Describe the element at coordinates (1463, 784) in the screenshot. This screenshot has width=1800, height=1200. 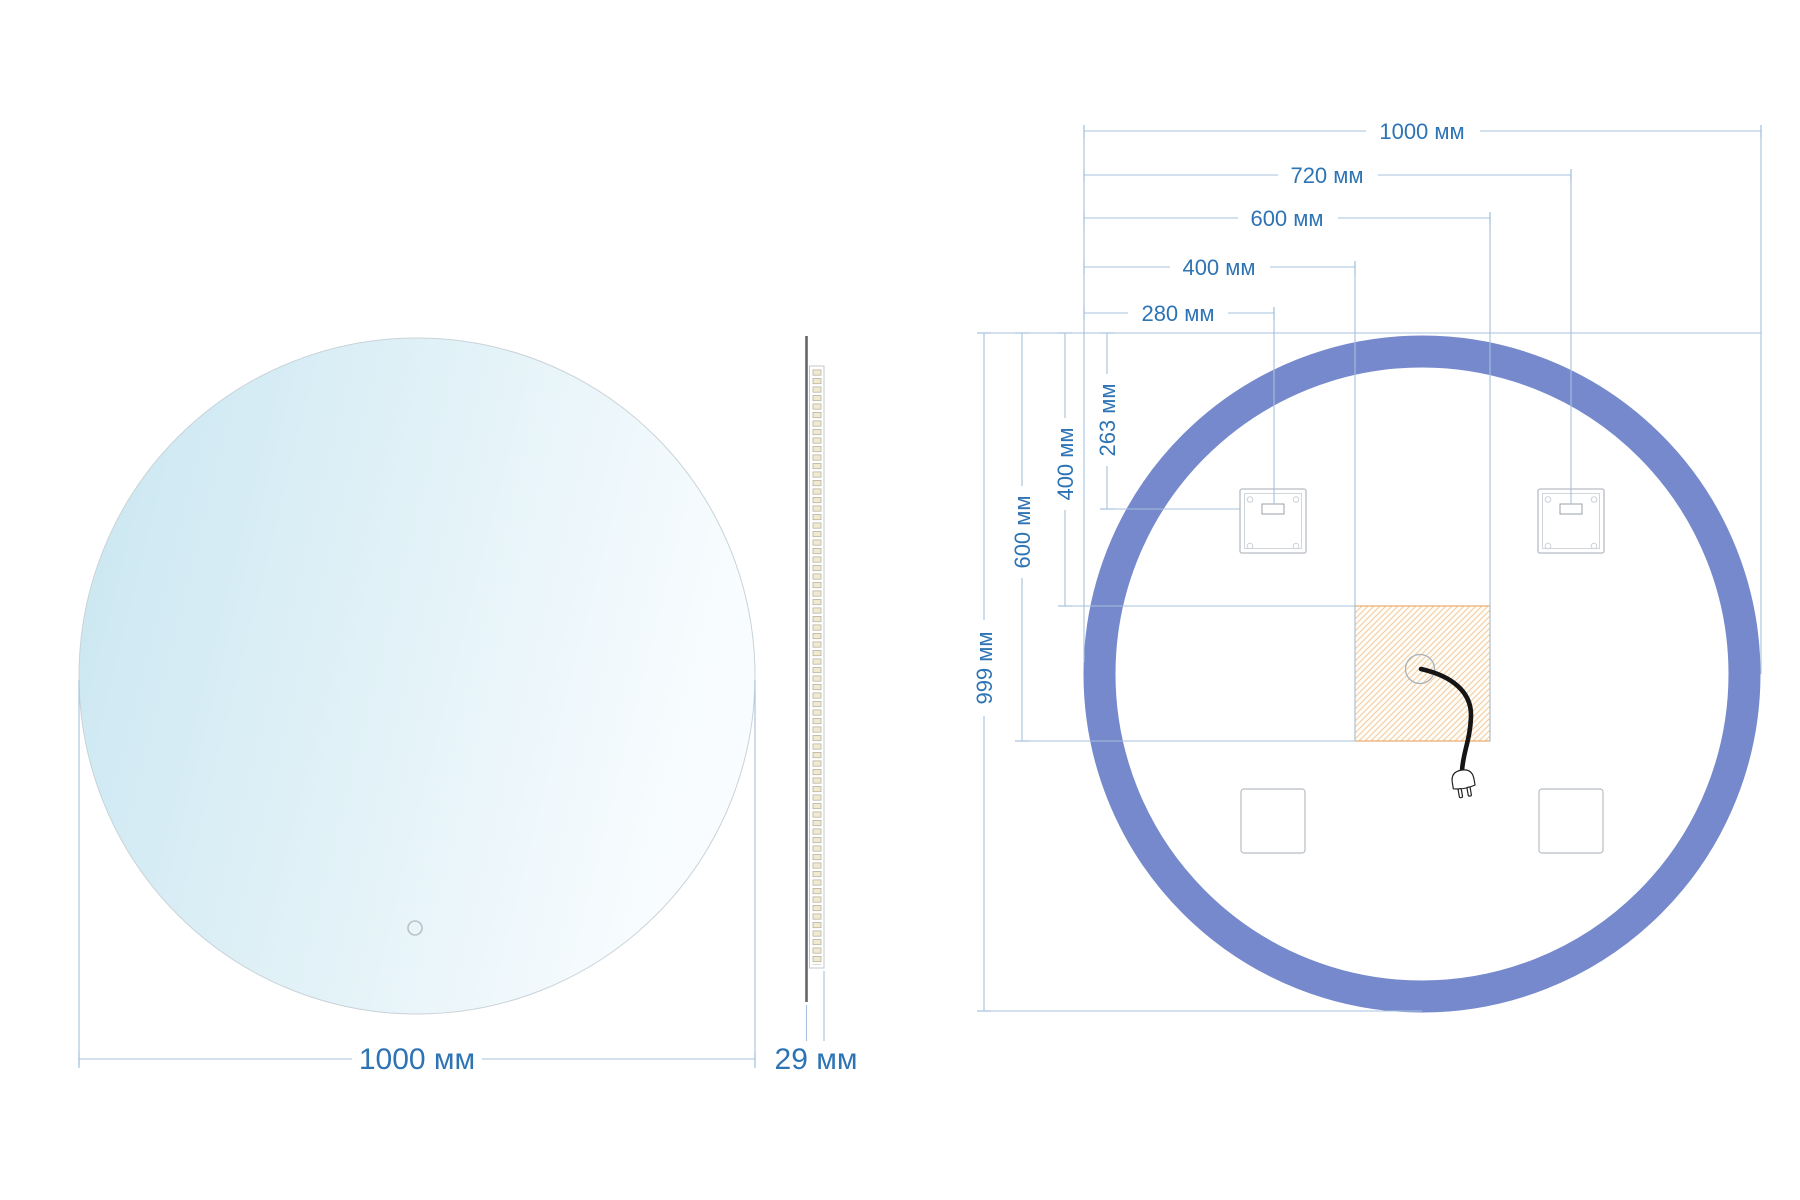
I see `power-plug-icon` at that location.